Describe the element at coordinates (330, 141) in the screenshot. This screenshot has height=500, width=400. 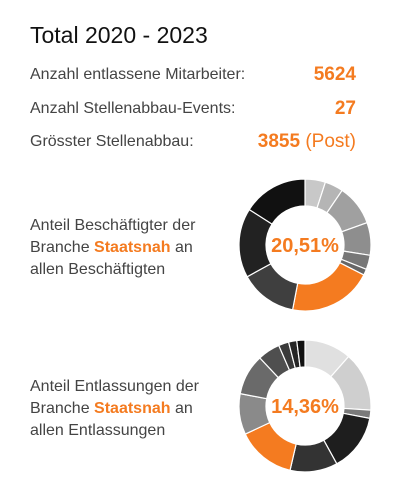
I see `stat-note: (Post)` at that location.